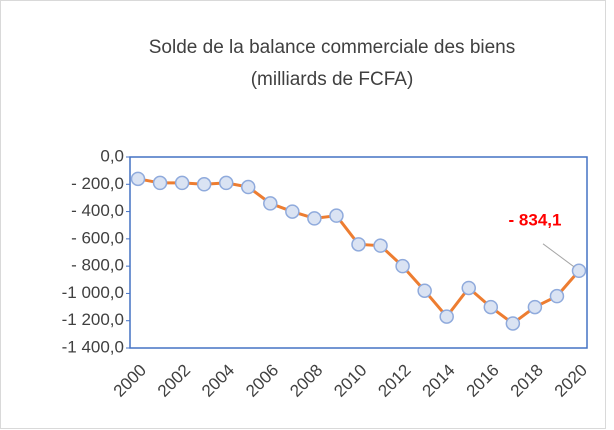 The height and width of the screenshot is (430, 614). What do you see at coordinates (112, 155) in the screenshot?
I see `y-tick-label: 0,0` at bounding box center [112, 155].